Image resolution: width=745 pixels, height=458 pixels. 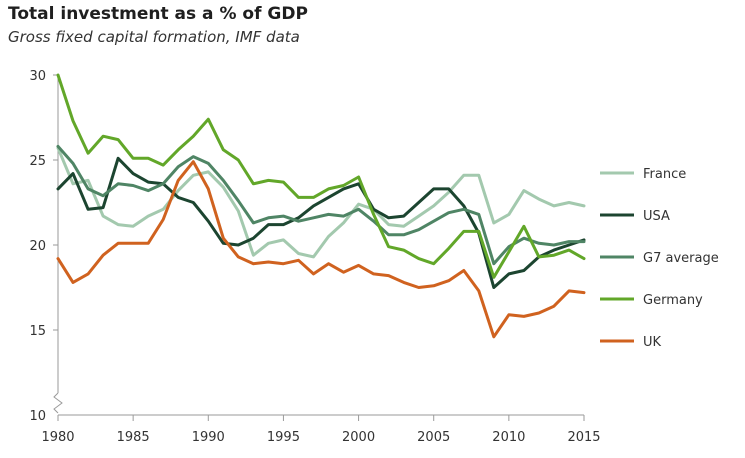 I want to click on chart-title: Total investment as a % of GDP, so click(x=158, y=14).